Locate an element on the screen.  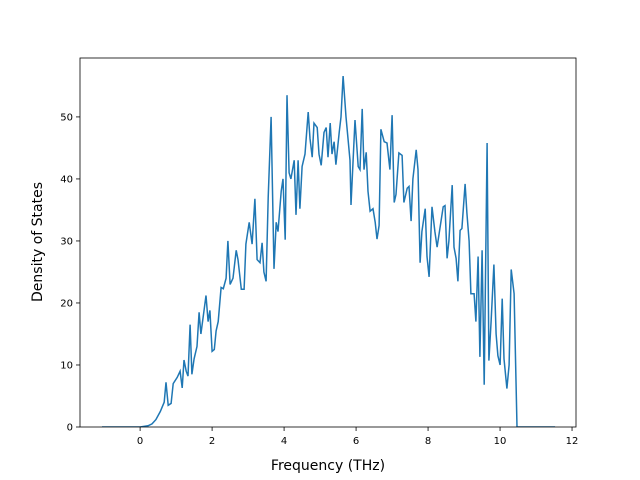
y-axis-label: Density of States is located at coordinates (38, 242).